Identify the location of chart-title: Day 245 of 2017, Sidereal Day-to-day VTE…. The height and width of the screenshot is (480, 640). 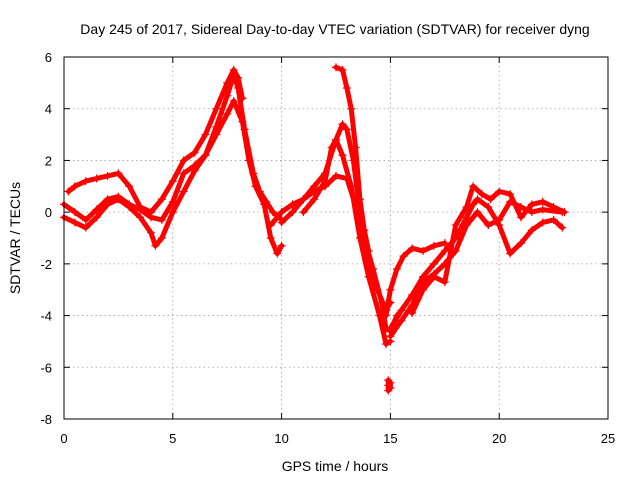
(334, 29).